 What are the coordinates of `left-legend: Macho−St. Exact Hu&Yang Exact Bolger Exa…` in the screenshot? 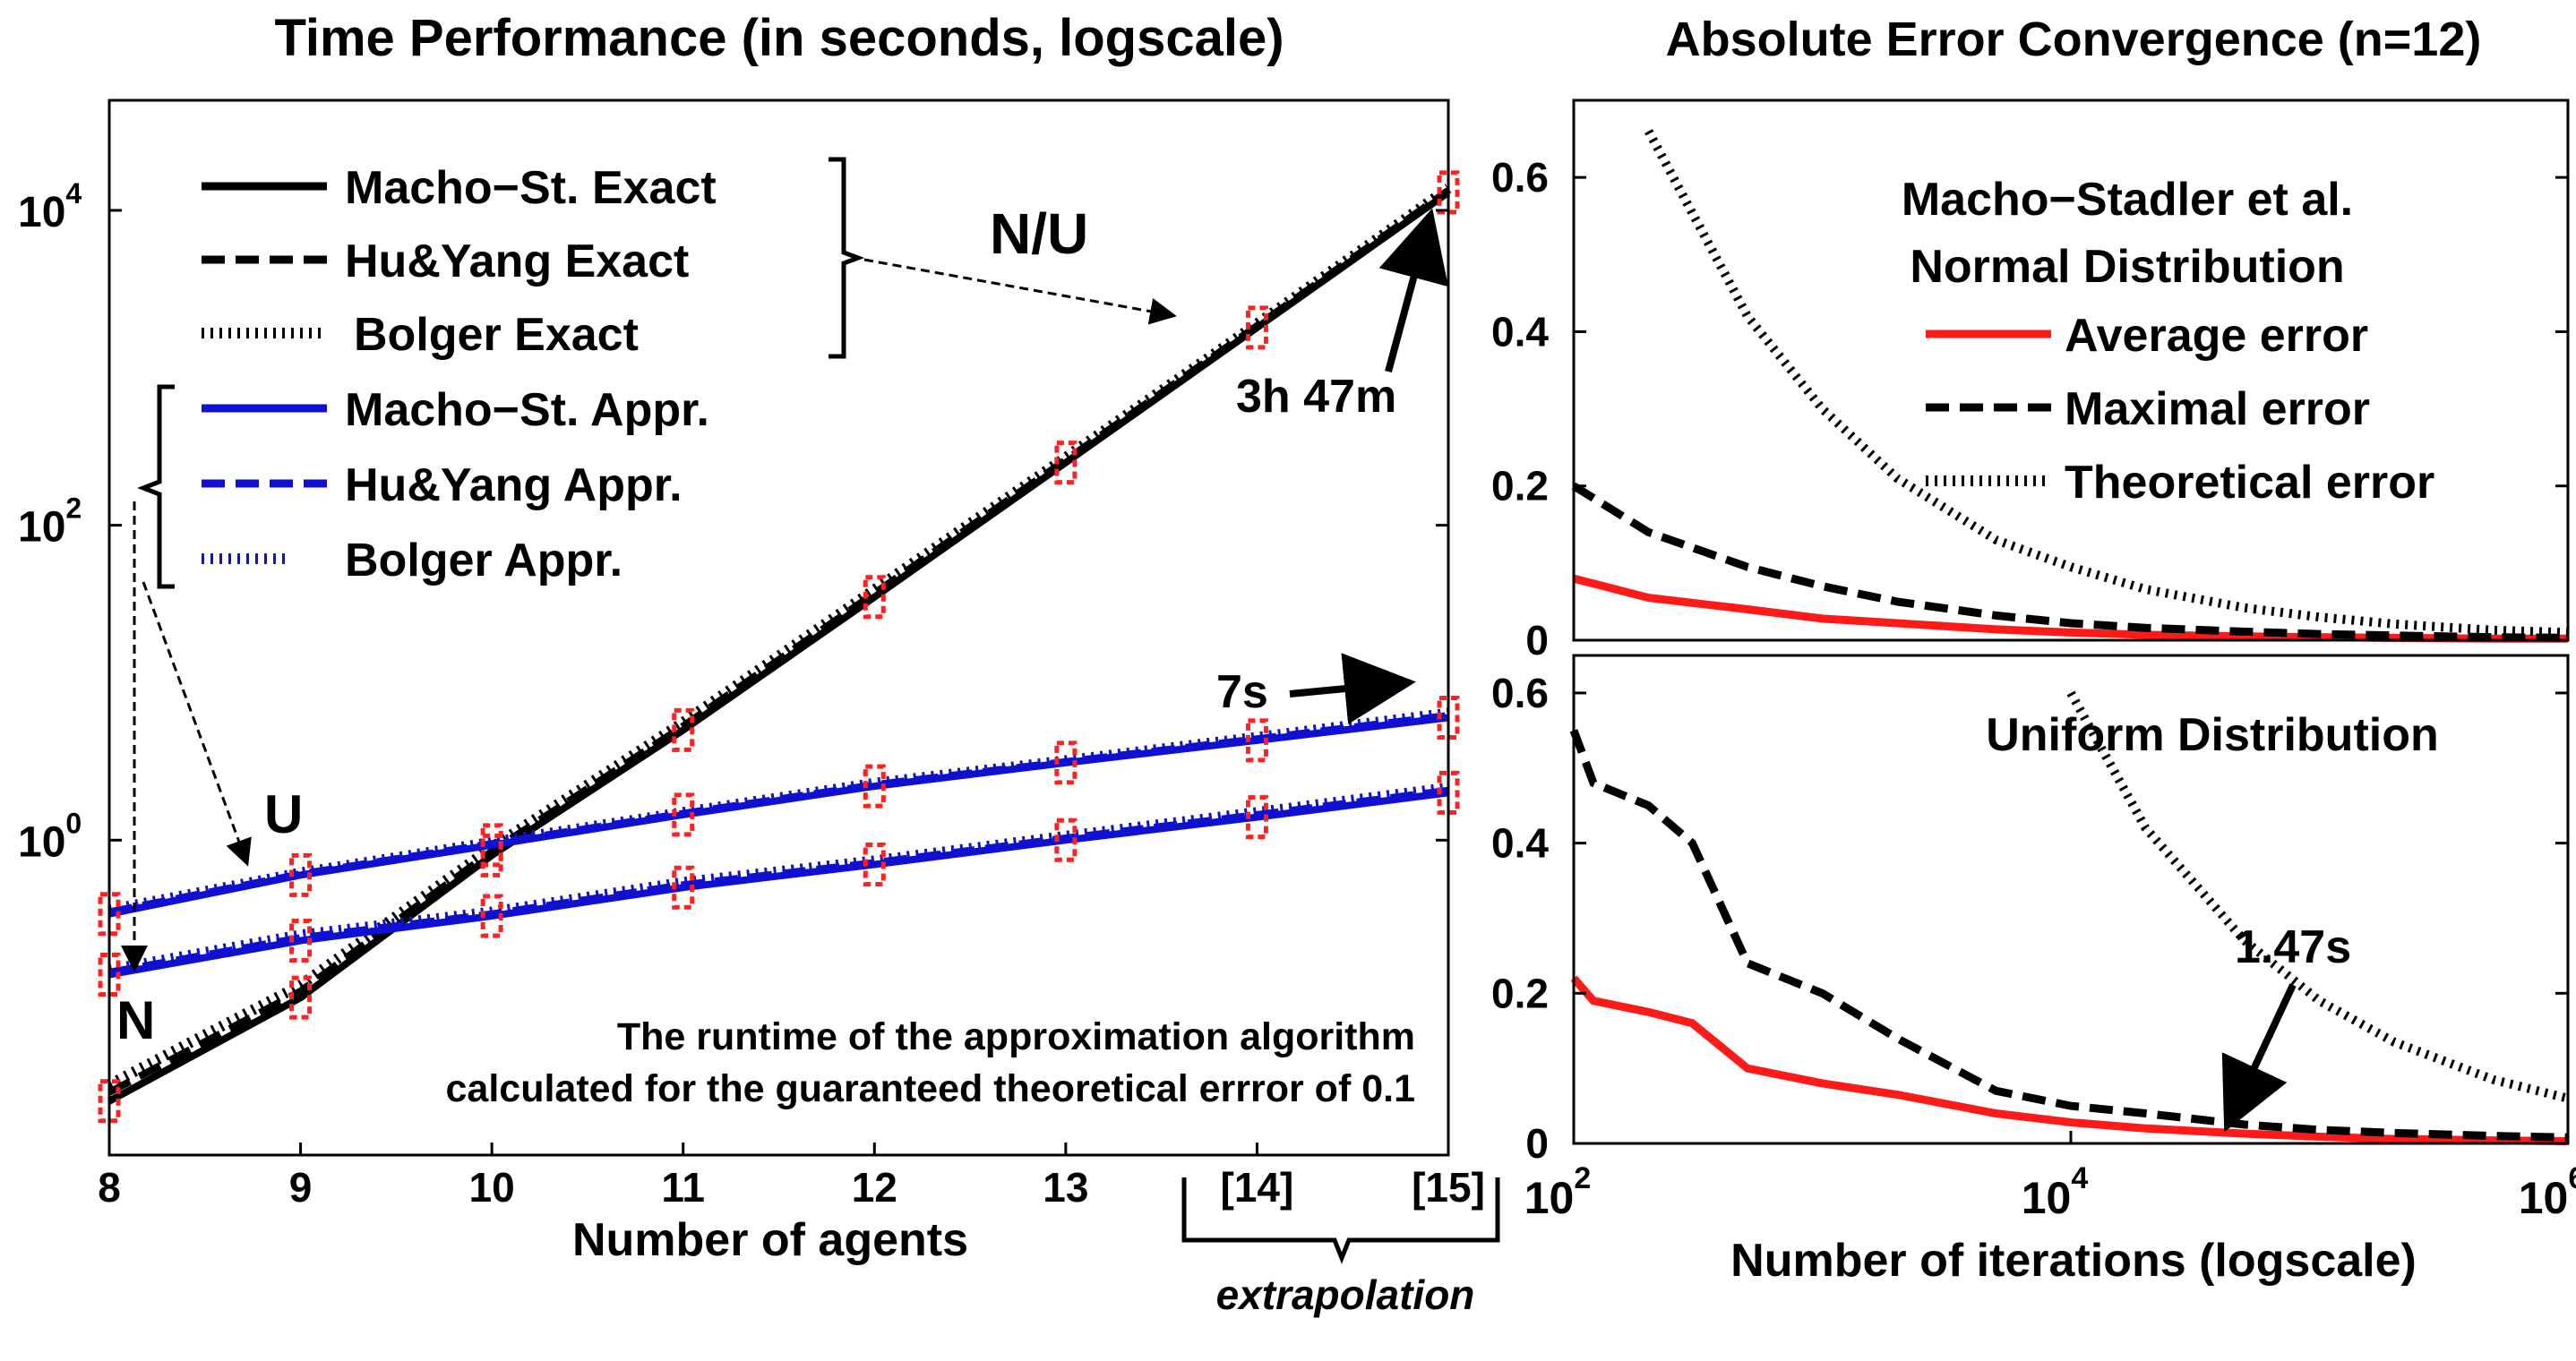 It's located at (501, 373).